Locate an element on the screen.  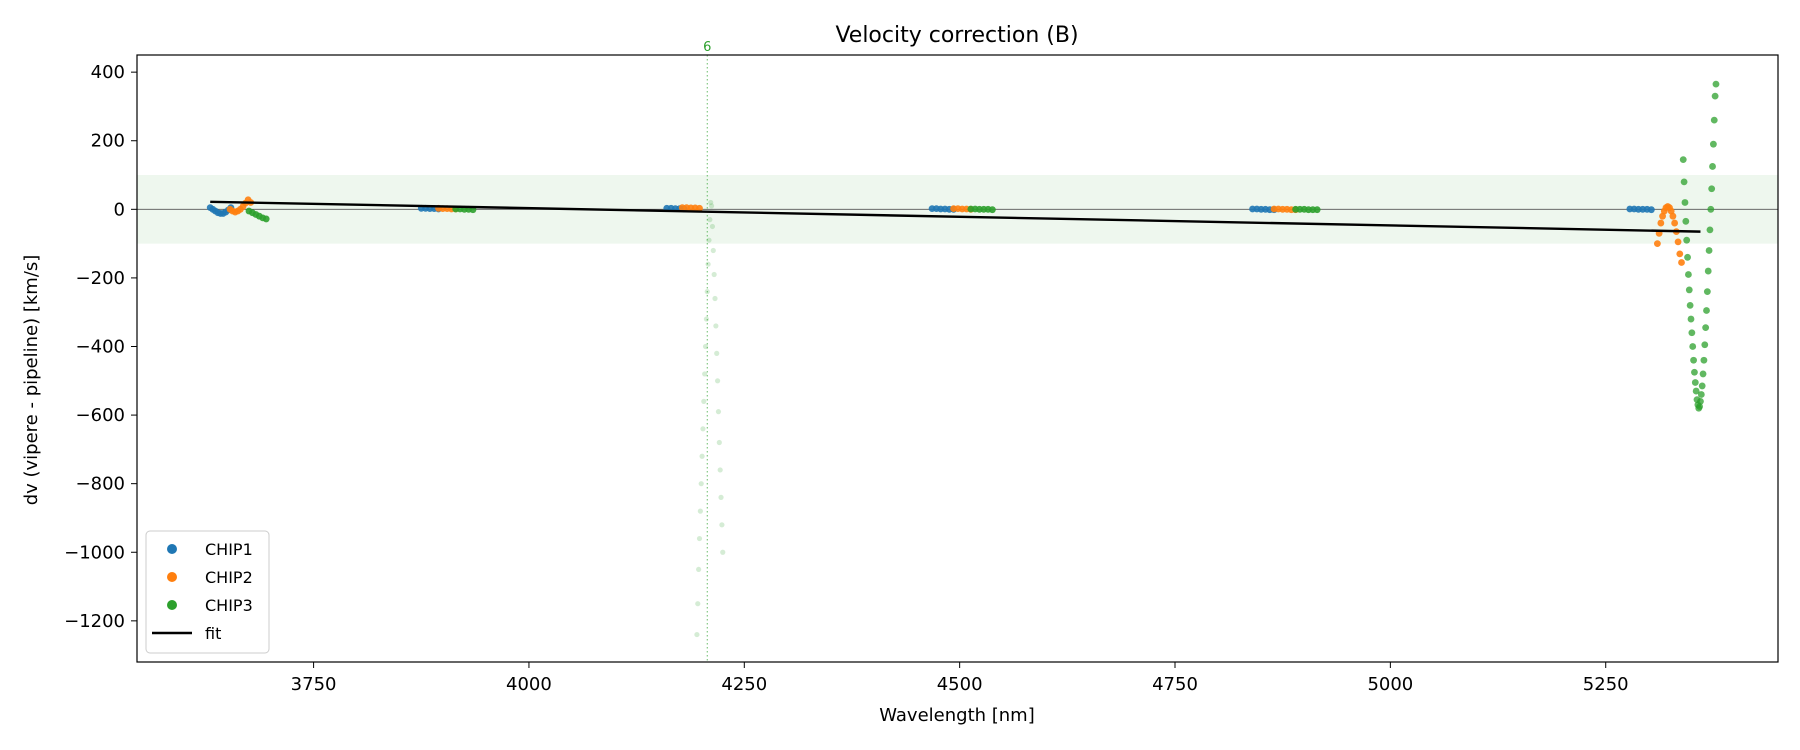
data-point-chip3-excluded--17 is located at coordinates (711, 206).